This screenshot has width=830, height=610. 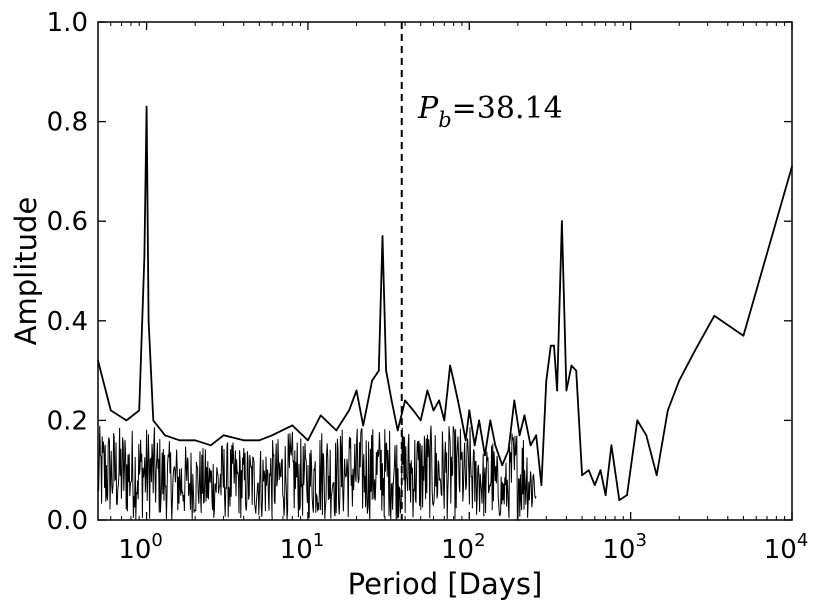 What do you see at coordinates (463, 547) in the screenshot?
I see `x-tick-label: 10²` at bounding box center [463, 547].